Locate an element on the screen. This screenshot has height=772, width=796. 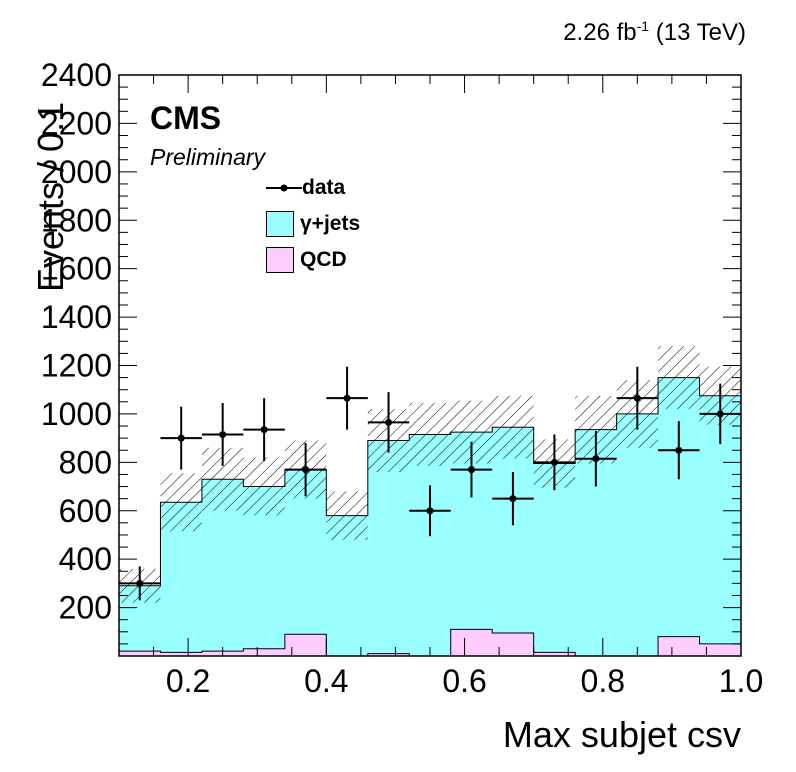
y-tick-label: 1400 is located at coordinates (76, 317).